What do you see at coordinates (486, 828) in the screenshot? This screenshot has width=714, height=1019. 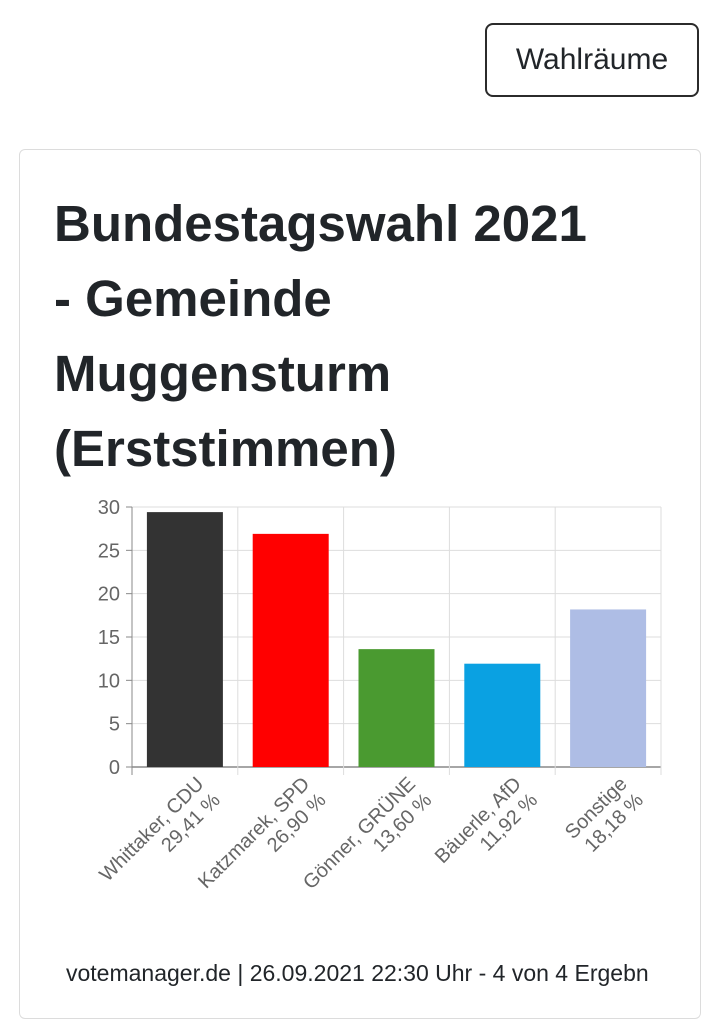 I see `x-tick-label: Bäuerle, AfD11,92 %` at bounding box center [486, 828].